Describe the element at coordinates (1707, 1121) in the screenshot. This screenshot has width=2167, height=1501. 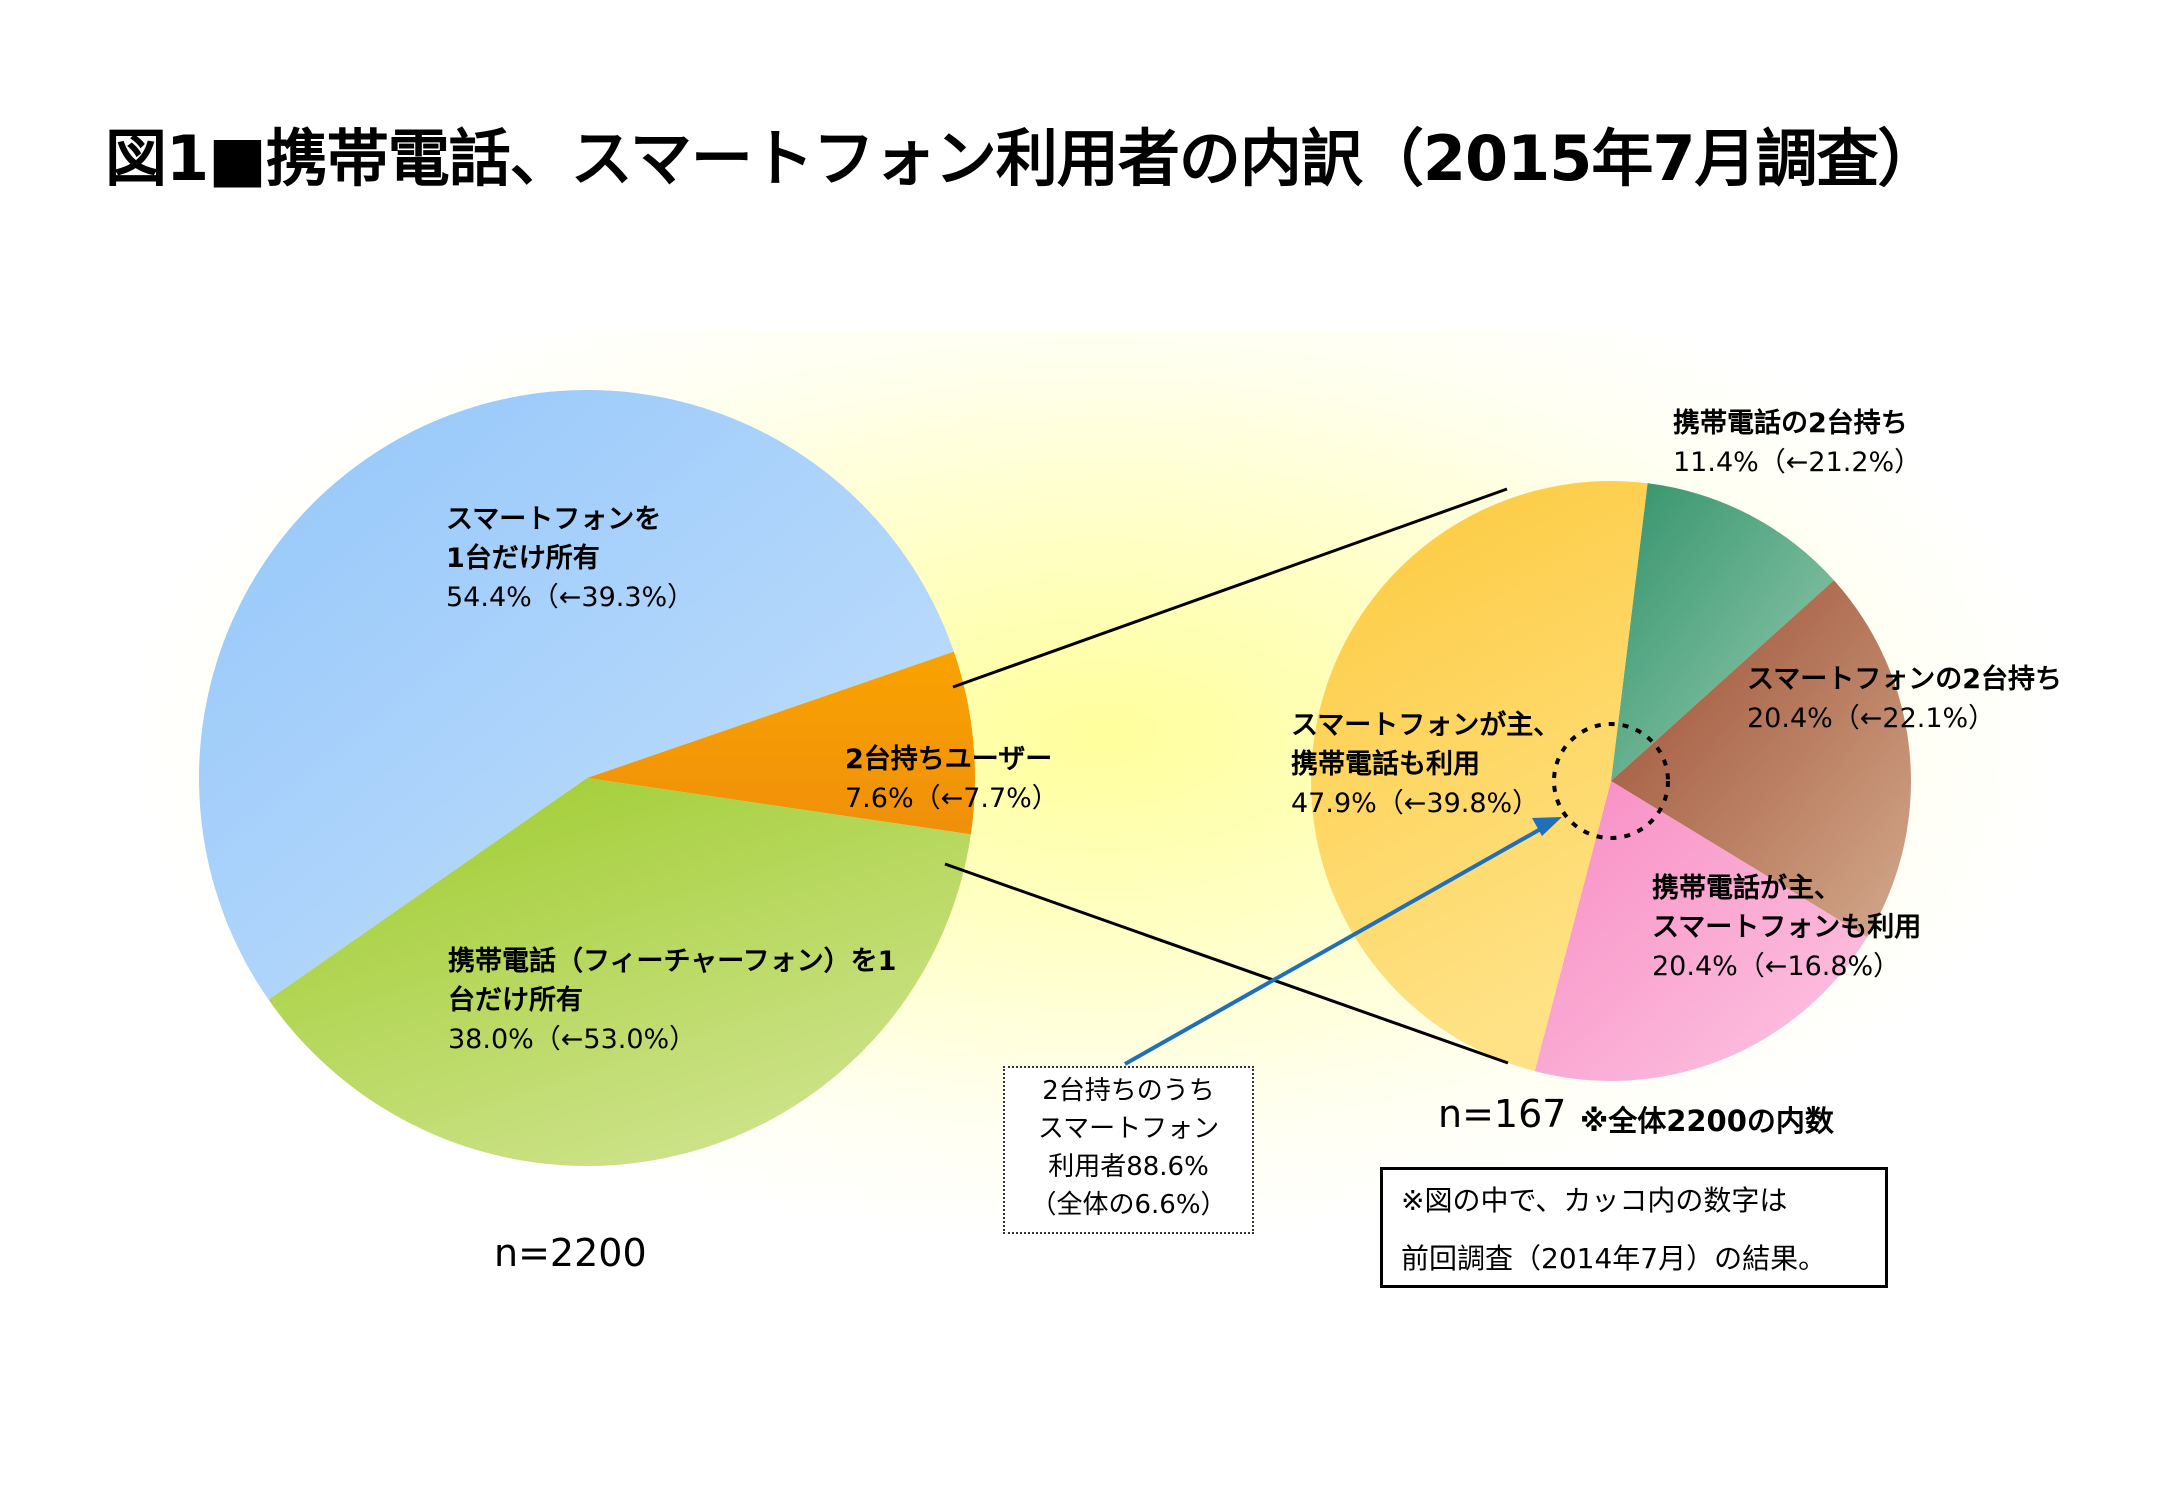
I see `subset-note: ※全体2200の内数` at that location.